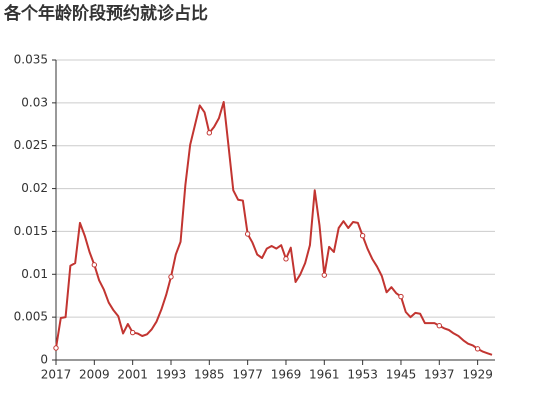 This screenshot has height=420, width=550. Describe the element at coordinates (31, 231) in the screenshot. I see `y-tick-label: 0.015` at that location.